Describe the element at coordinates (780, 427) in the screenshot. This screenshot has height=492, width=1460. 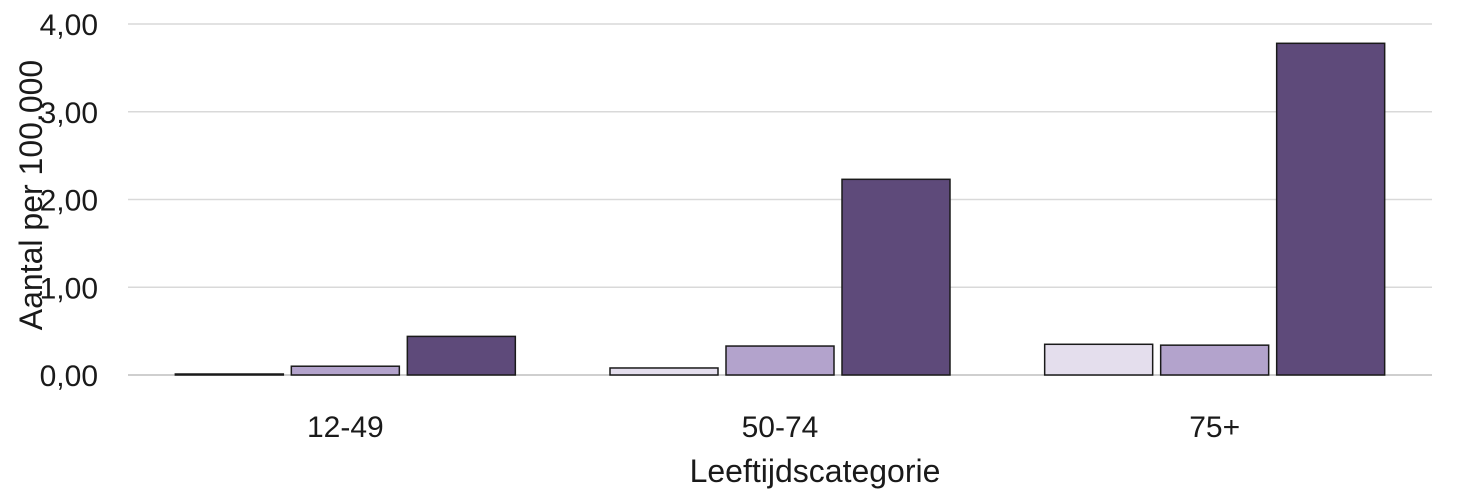
I see `x-tick-label: 50-74` at that location.